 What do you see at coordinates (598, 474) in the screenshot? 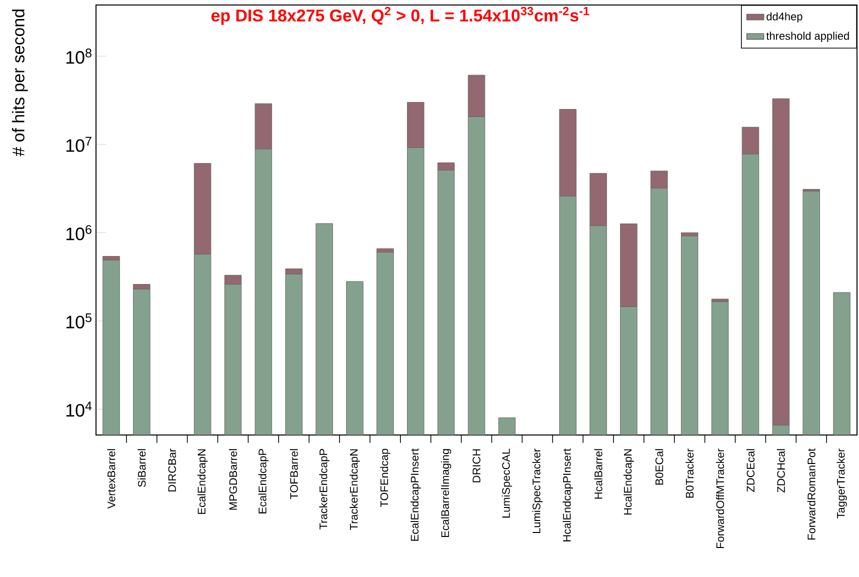
I see `x-tick-label: HcalBarrel` at bounding box center [598, 474].